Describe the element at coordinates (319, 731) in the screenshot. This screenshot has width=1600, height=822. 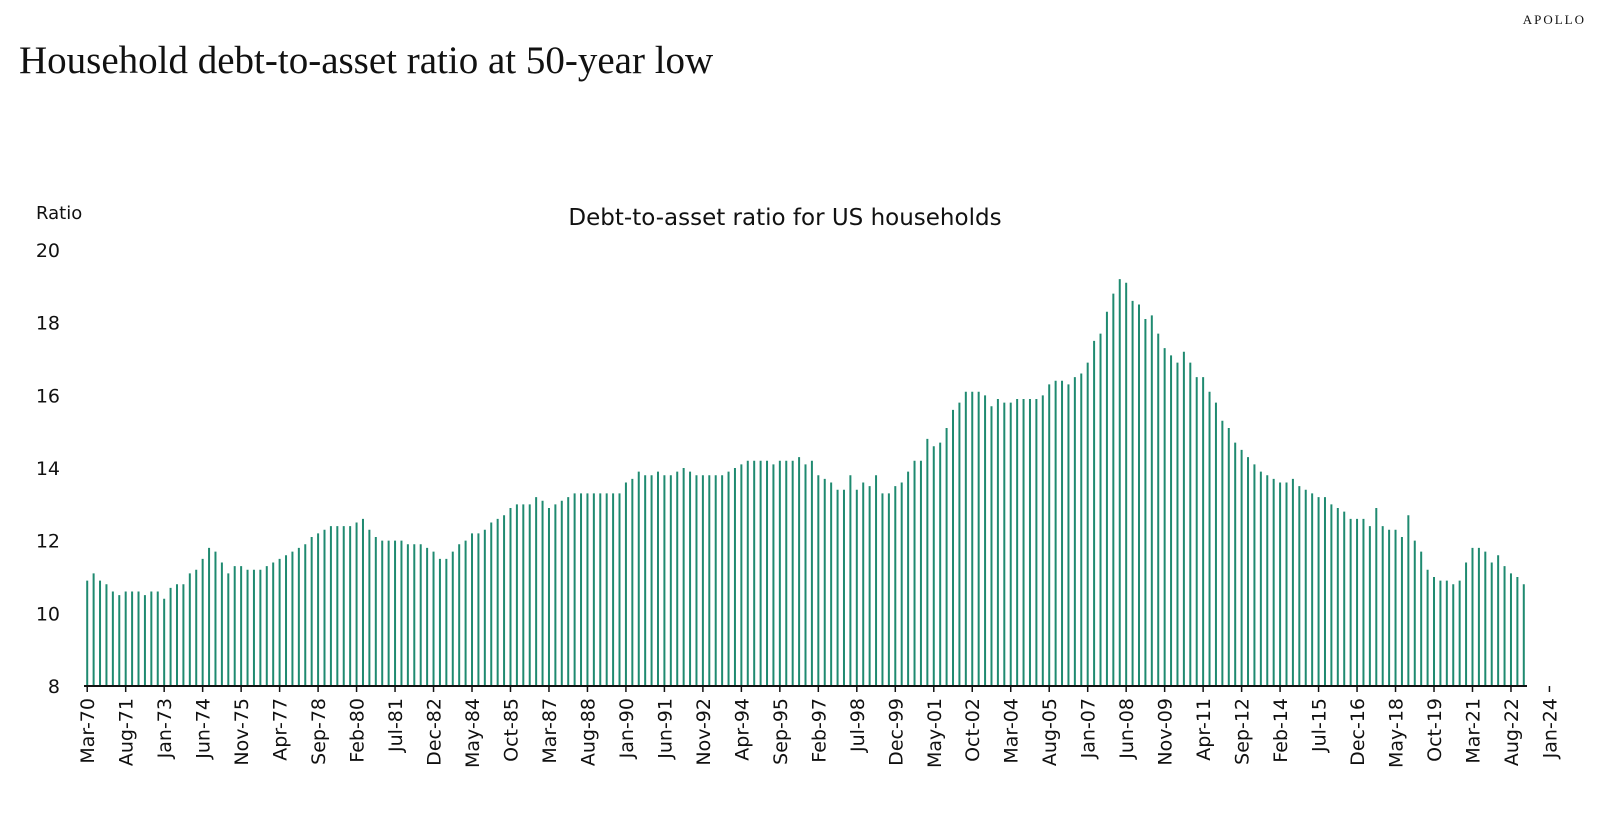
I see `x-tick-label: Sep-78` at that location.